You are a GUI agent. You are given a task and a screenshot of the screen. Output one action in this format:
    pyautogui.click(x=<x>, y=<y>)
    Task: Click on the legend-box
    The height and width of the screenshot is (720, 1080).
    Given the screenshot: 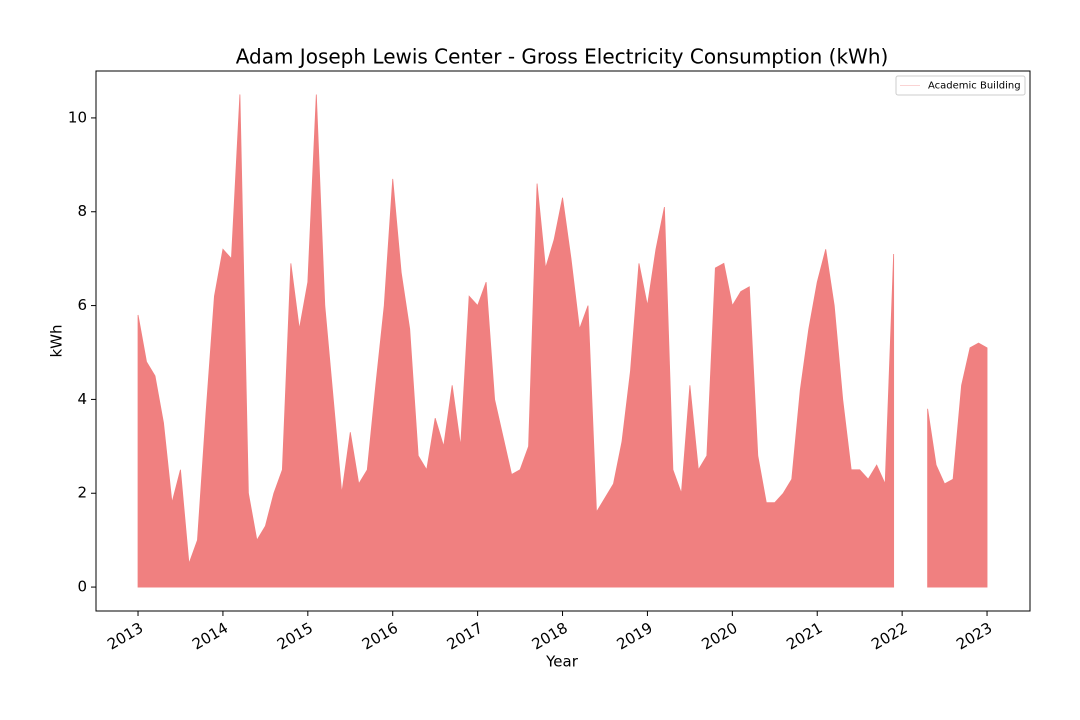 What is the action you would take?
    pyautogui.click(x=960, y=85)
    